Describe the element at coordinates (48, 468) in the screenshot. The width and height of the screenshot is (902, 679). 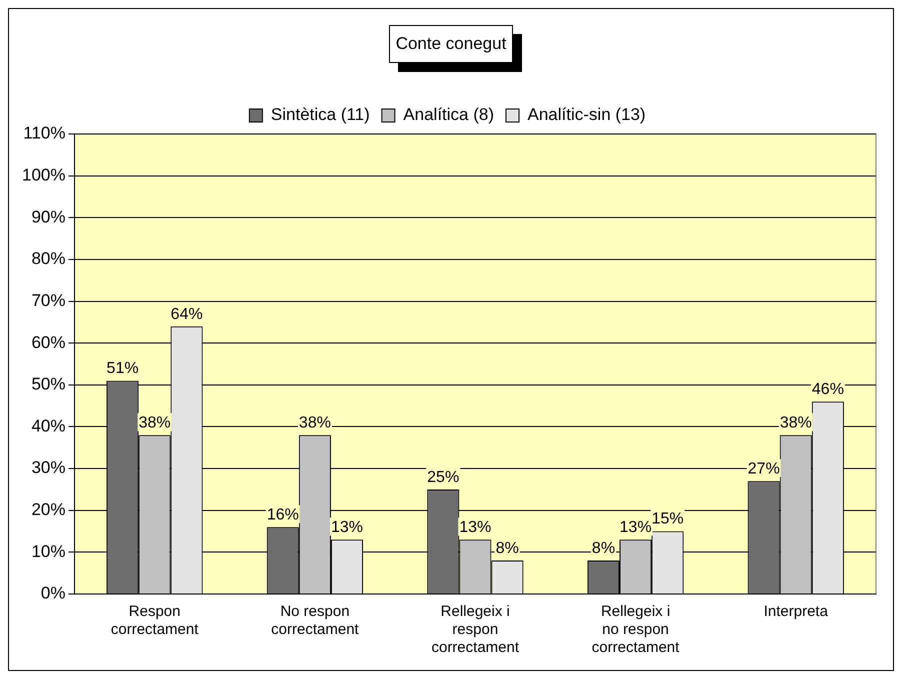
I see `y-tick-label: 30%` at that location.